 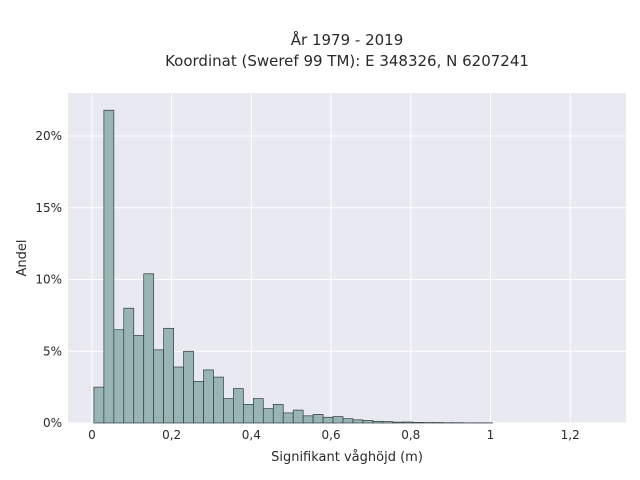 I want to click on y-tick-label: 0%, so click(x=52, y=423).